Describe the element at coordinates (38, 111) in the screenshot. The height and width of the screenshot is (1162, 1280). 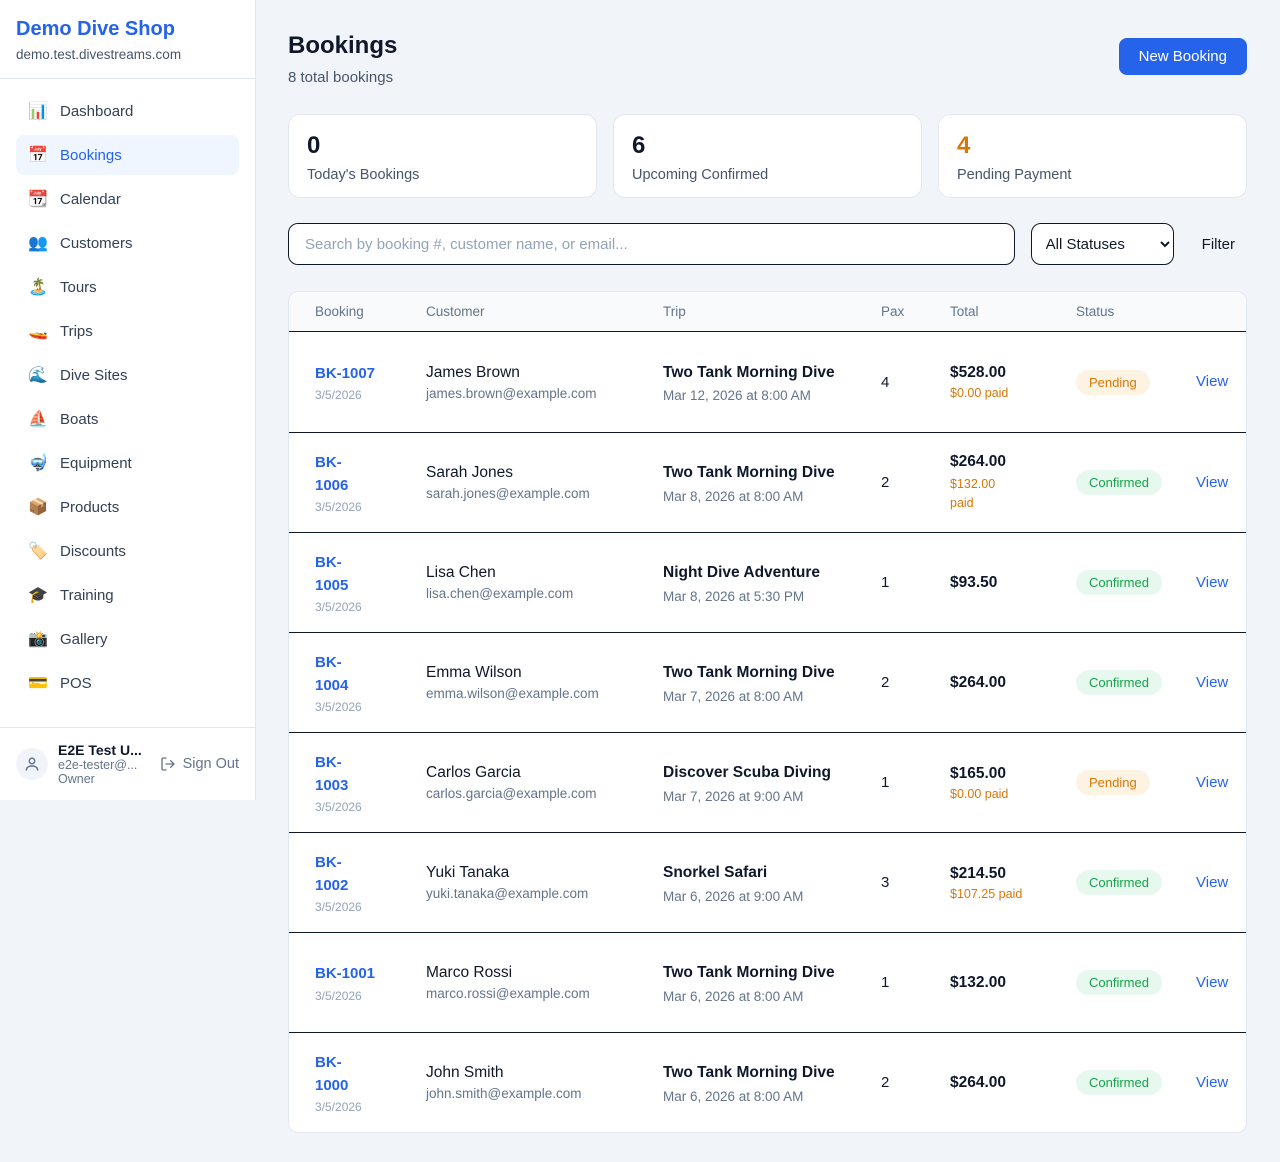
I see `bar-chart-icon: 📊` at that location.